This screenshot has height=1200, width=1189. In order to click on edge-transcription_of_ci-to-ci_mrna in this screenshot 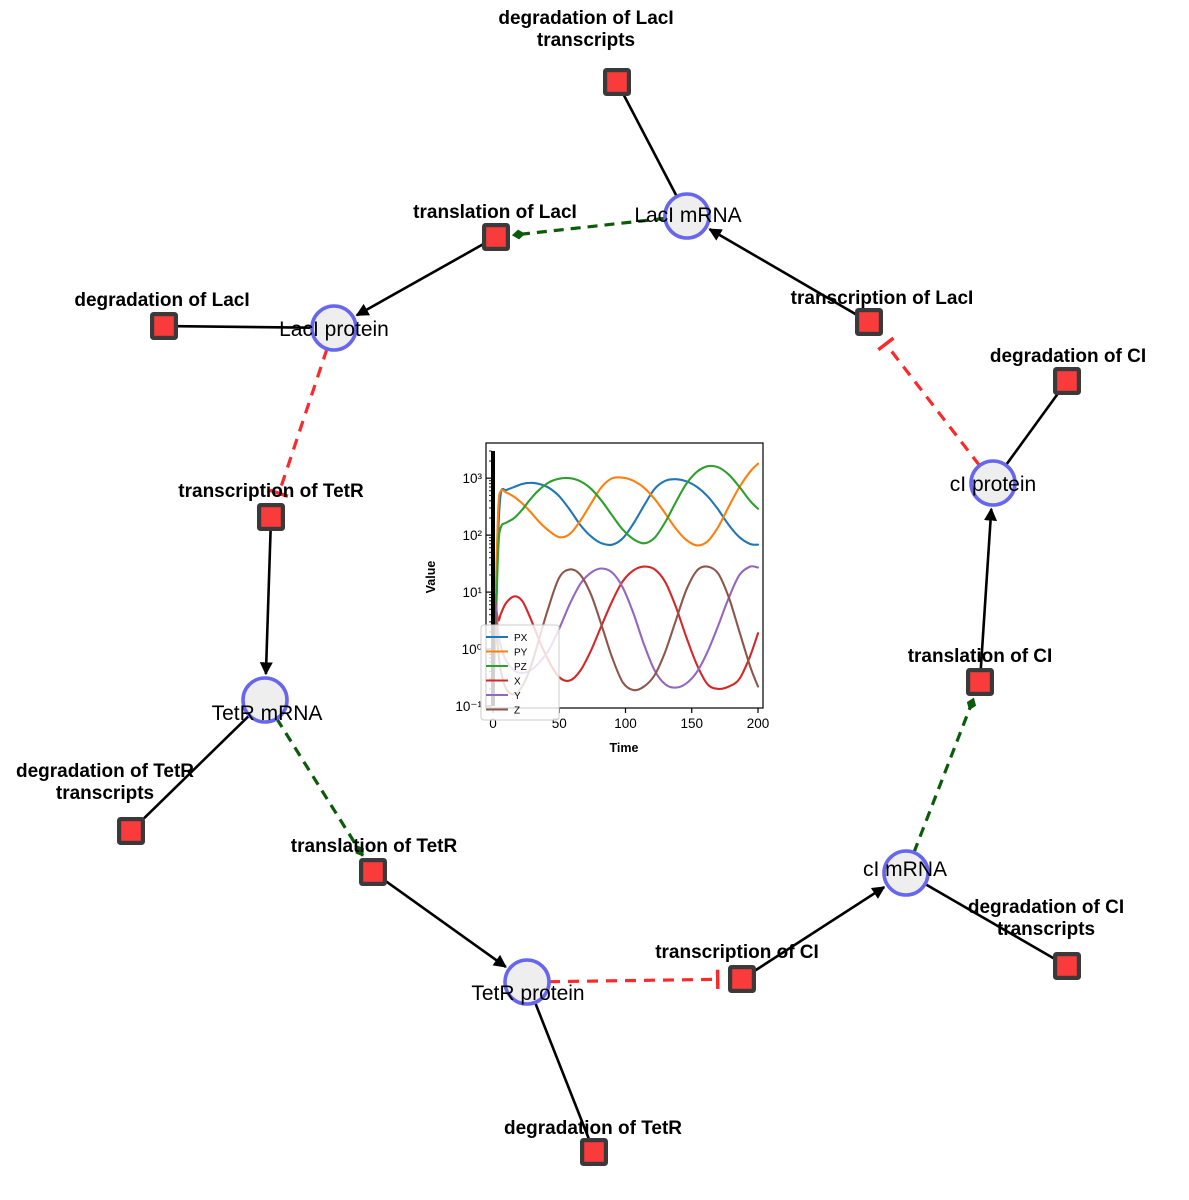, I will do `click(820, 929)`.